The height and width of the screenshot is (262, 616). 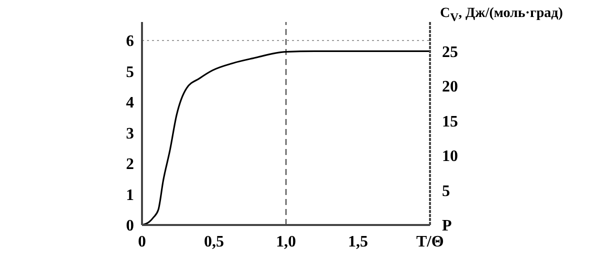 I want to click on y2-axis-title: C$_{V}$, Дж/(моль·град), so click(x=501, y=15).